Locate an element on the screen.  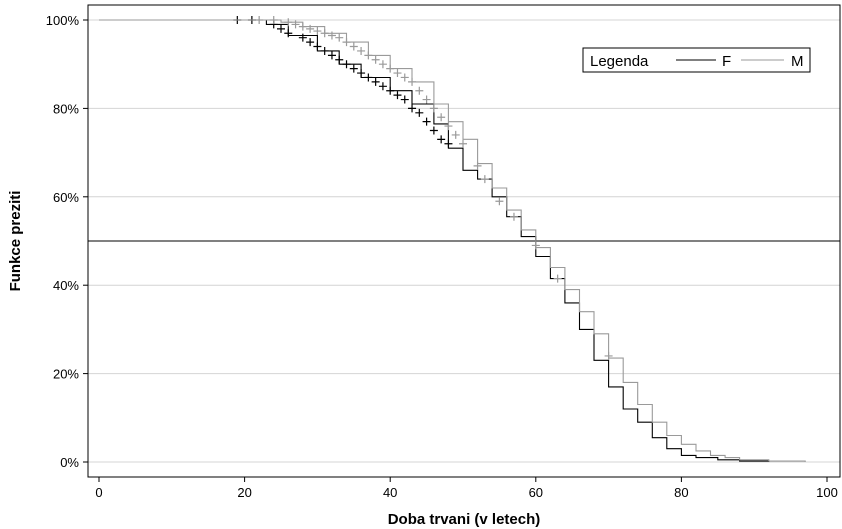
x-tick-label: 100 is located at coordinates (827, 492).